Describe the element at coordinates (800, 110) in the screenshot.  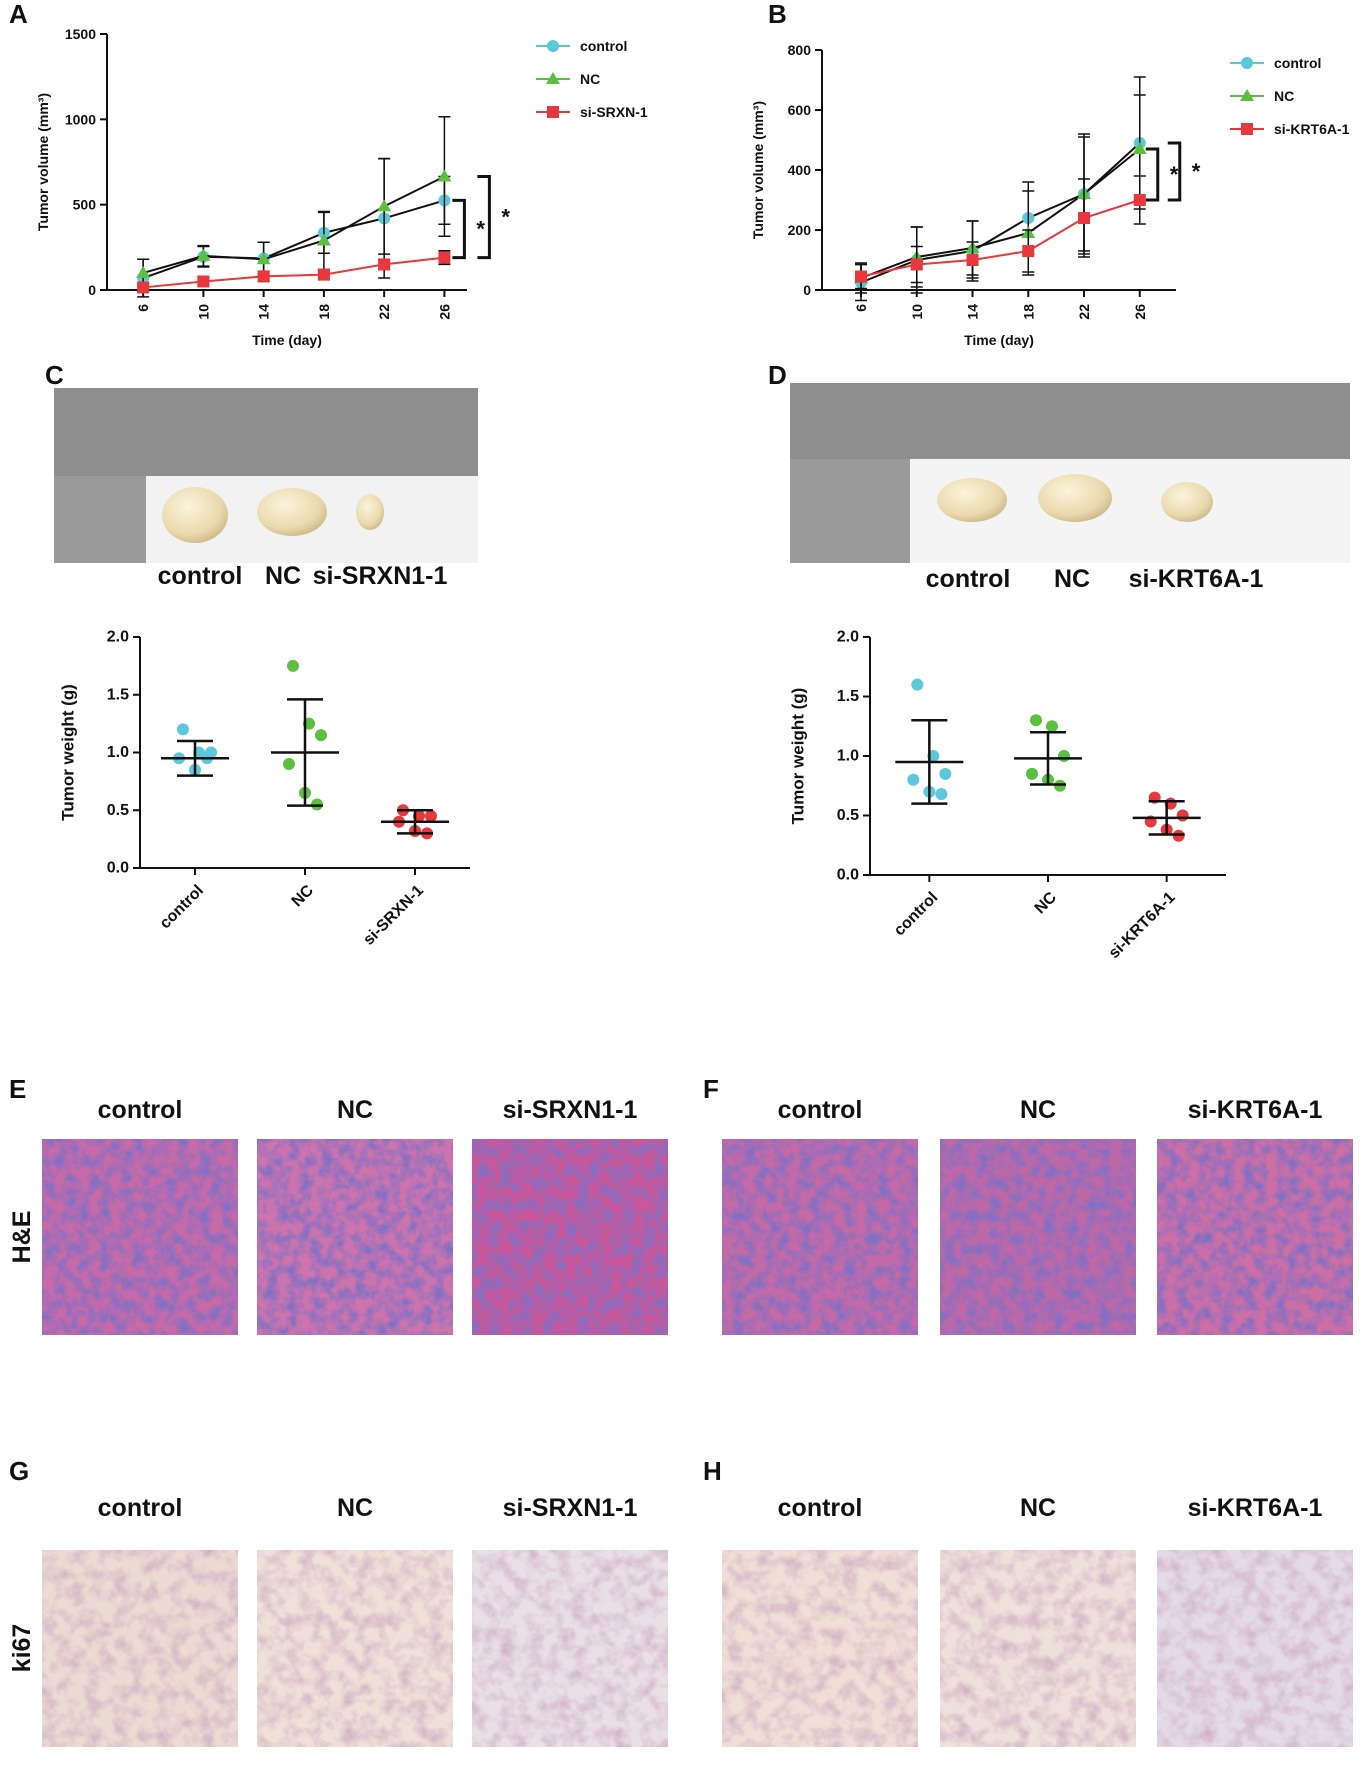
I see `y-tick-label: 600` at that location.